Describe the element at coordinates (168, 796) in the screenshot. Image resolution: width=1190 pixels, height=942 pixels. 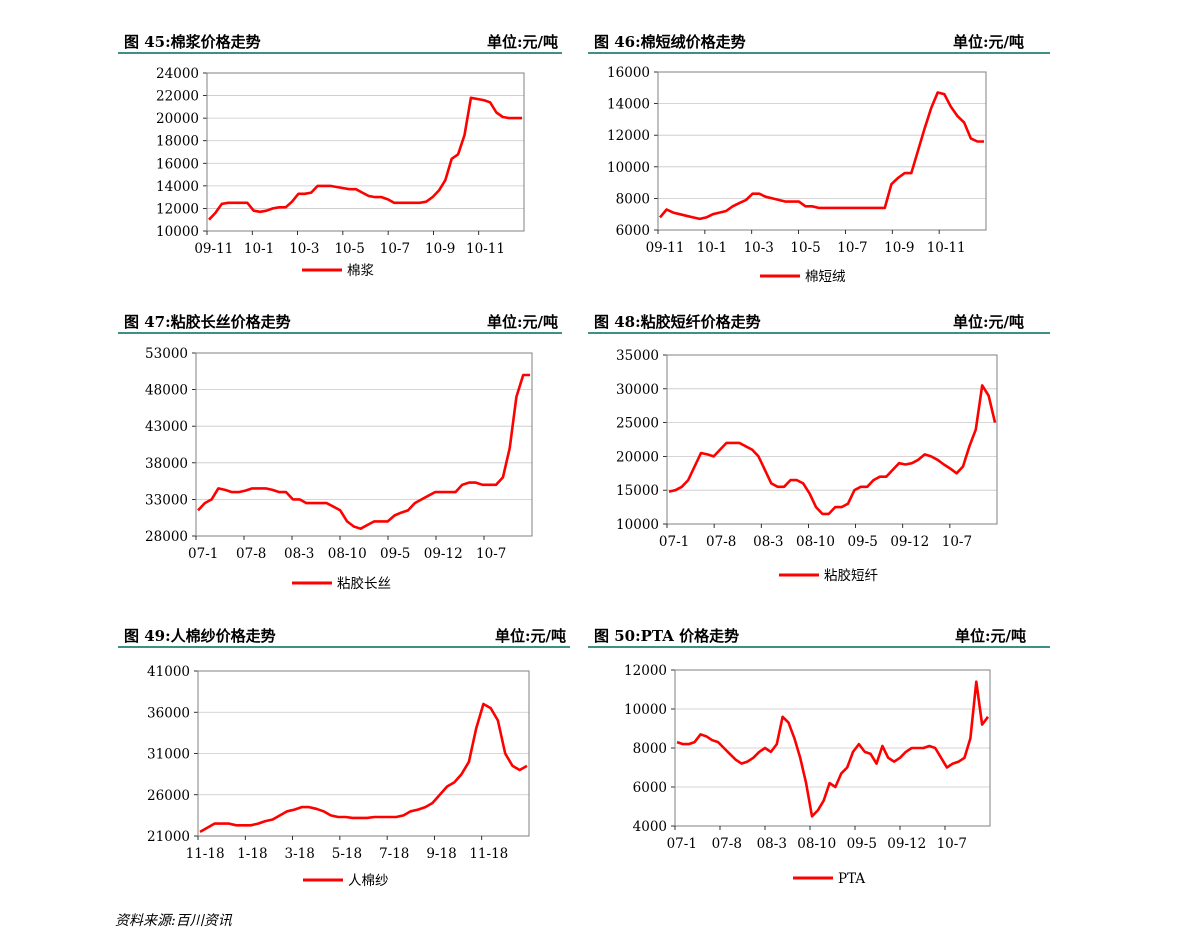
I see `y-tick-label: 26000` at that location.